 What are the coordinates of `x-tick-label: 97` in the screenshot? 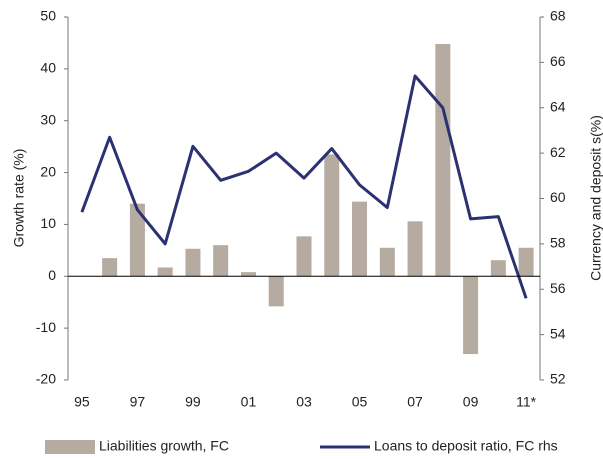 It's located at (138, 402).